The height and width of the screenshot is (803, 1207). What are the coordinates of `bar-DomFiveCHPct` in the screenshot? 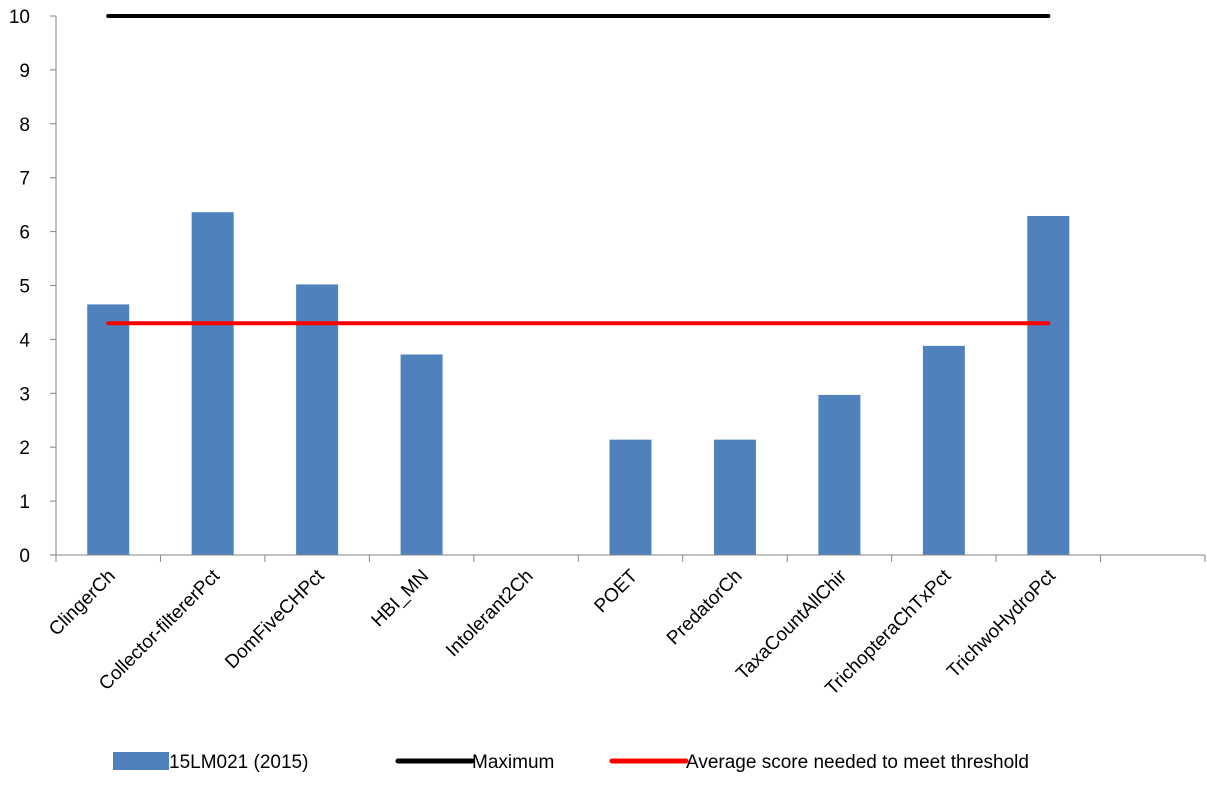 It's located at (317, 419).